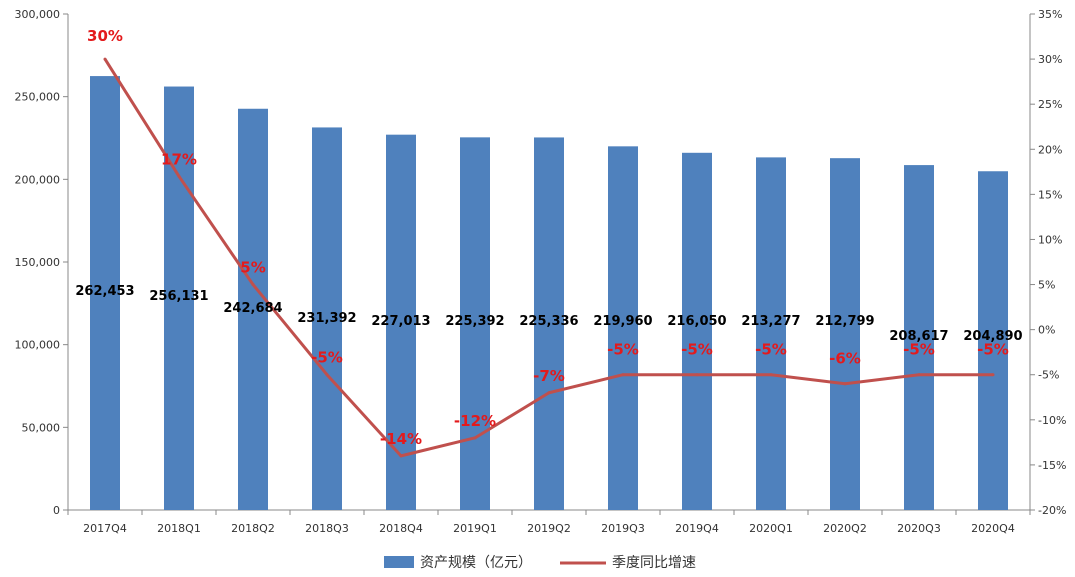 The image size is (1075, 577). I want to click on bar-value-label: 231,392, so click(326, 318).